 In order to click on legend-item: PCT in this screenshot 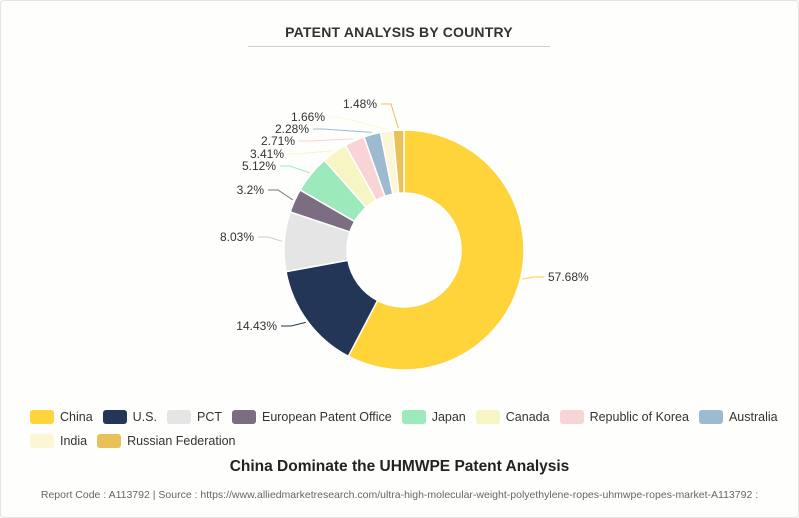, I will do `click(194, 417)`.